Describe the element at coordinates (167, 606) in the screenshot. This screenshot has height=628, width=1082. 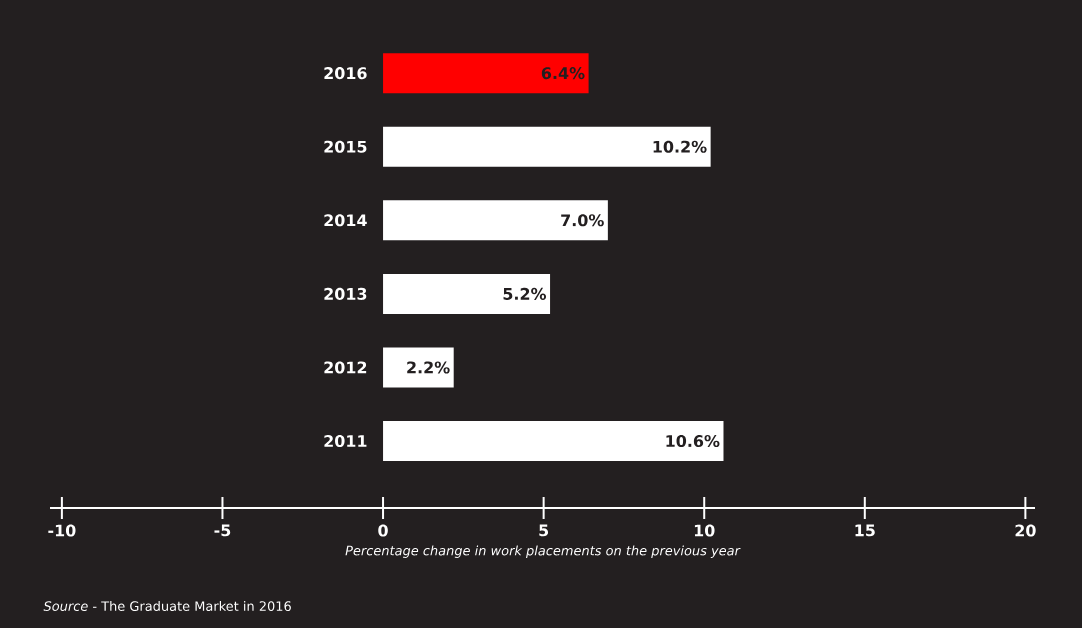
I see `text: Source - The Graduate Market in 2016` at that location.